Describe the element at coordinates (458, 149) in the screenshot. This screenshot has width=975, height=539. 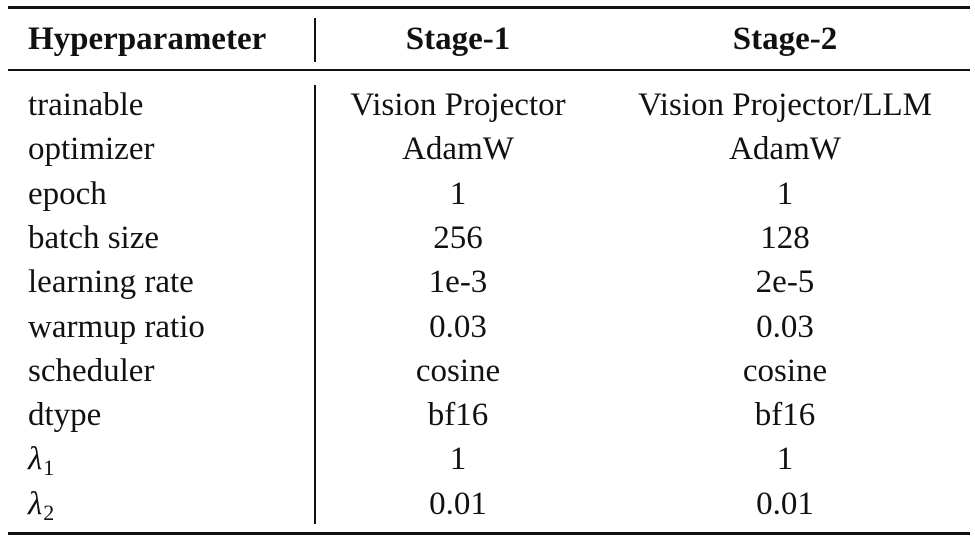
I see `stage-1-value: AdamW` at that location.